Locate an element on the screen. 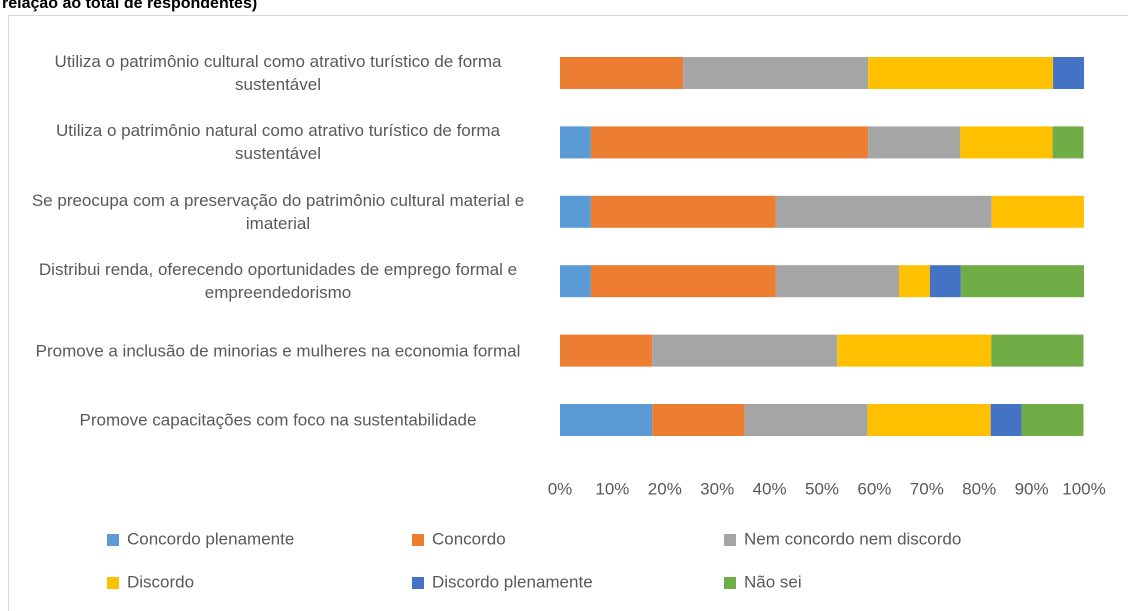 This screenshot has height=611, width=1128. x-tick-label: 90% is located at coordinates (1032, 488).